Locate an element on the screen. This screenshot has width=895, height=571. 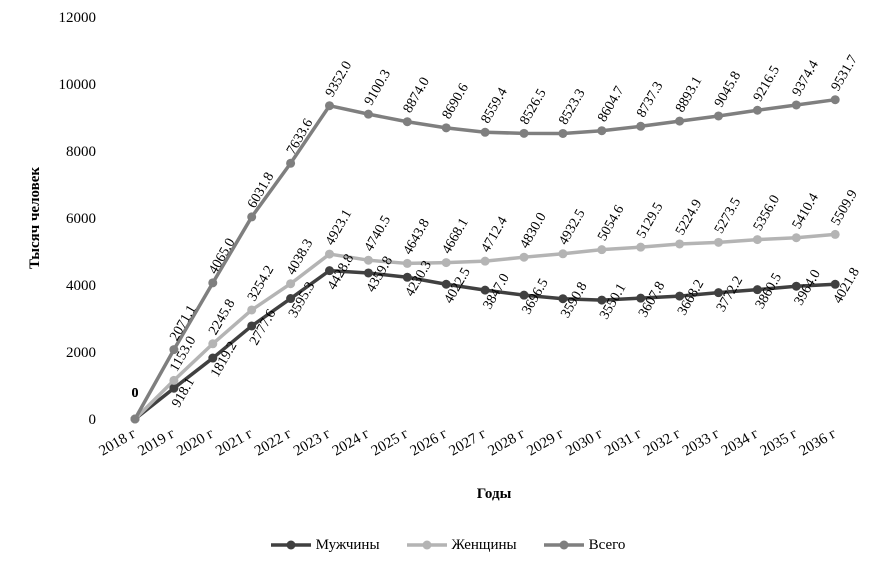
data-label: 9531.7 is located at coordinates (845, 73).